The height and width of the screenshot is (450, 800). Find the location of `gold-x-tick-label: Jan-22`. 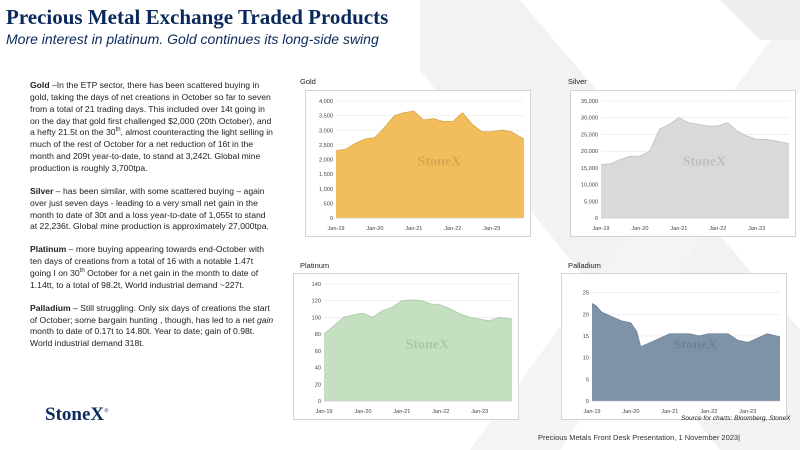

gold-x-tick-label: Jan-22 is located at coordinates (452, 229).